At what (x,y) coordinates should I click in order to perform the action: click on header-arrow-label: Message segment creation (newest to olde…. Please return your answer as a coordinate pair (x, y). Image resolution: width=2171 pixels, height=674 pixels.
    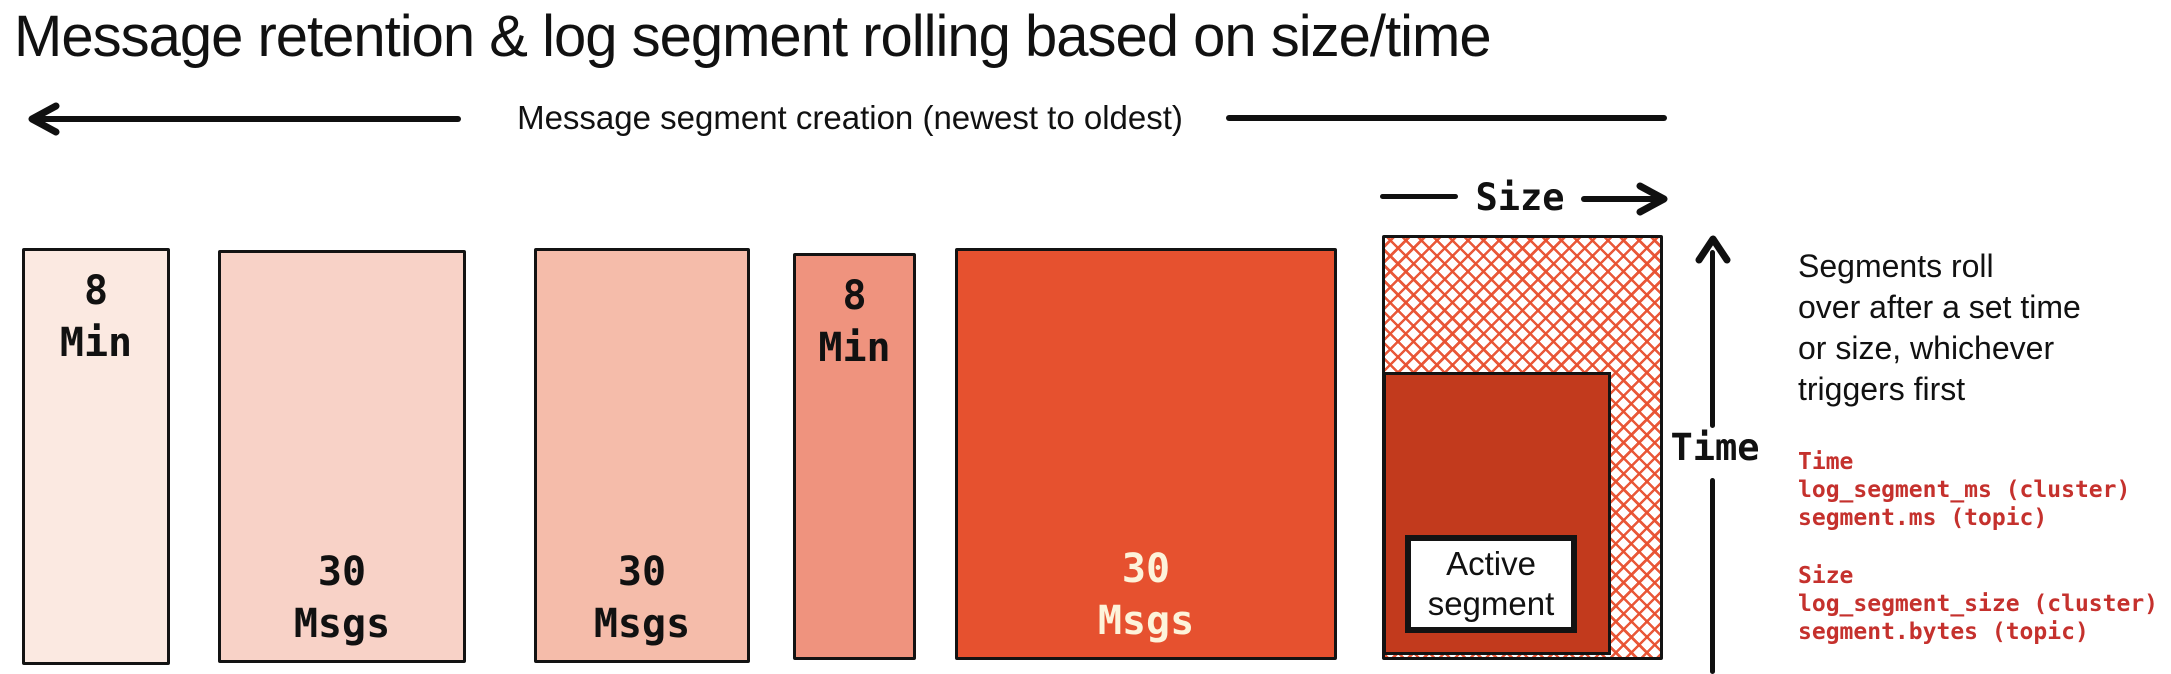
    Looking at the image, I should click on (850, 117).